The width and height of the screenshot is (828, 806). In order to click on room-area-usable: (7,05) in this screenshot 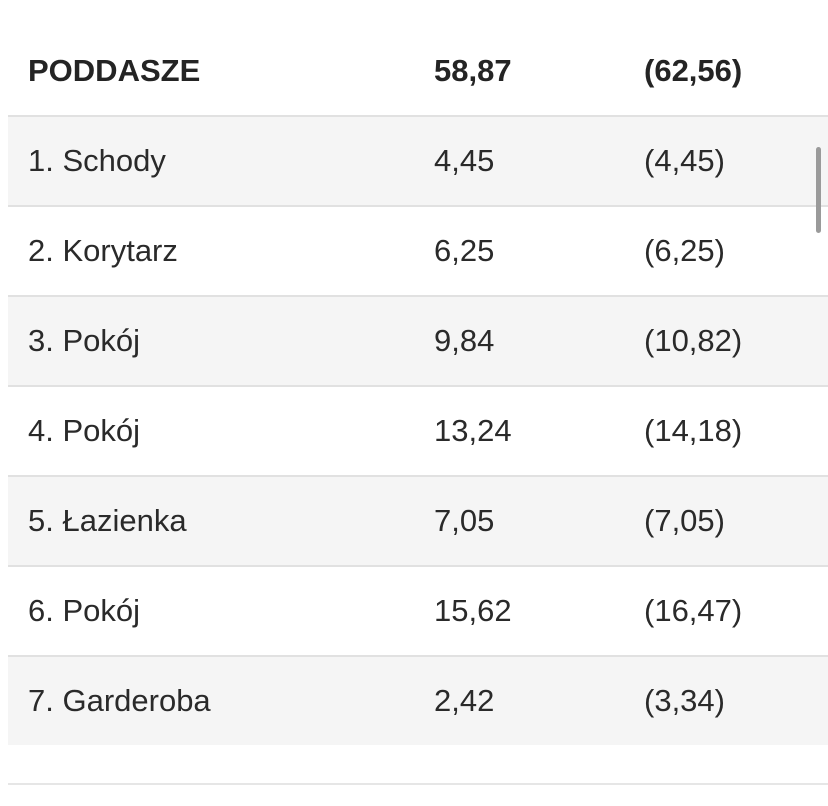, I will do `click(684, 520)`.